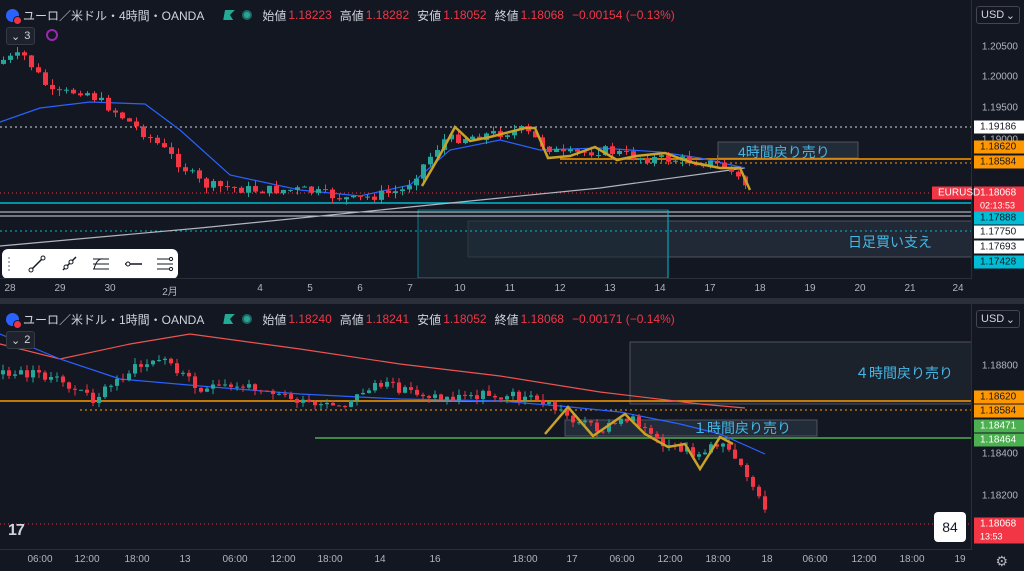 Image resolution: width=1024 pixels, height=571 pixels. I want to click on time-tick: 18:00, so click(137, 559).